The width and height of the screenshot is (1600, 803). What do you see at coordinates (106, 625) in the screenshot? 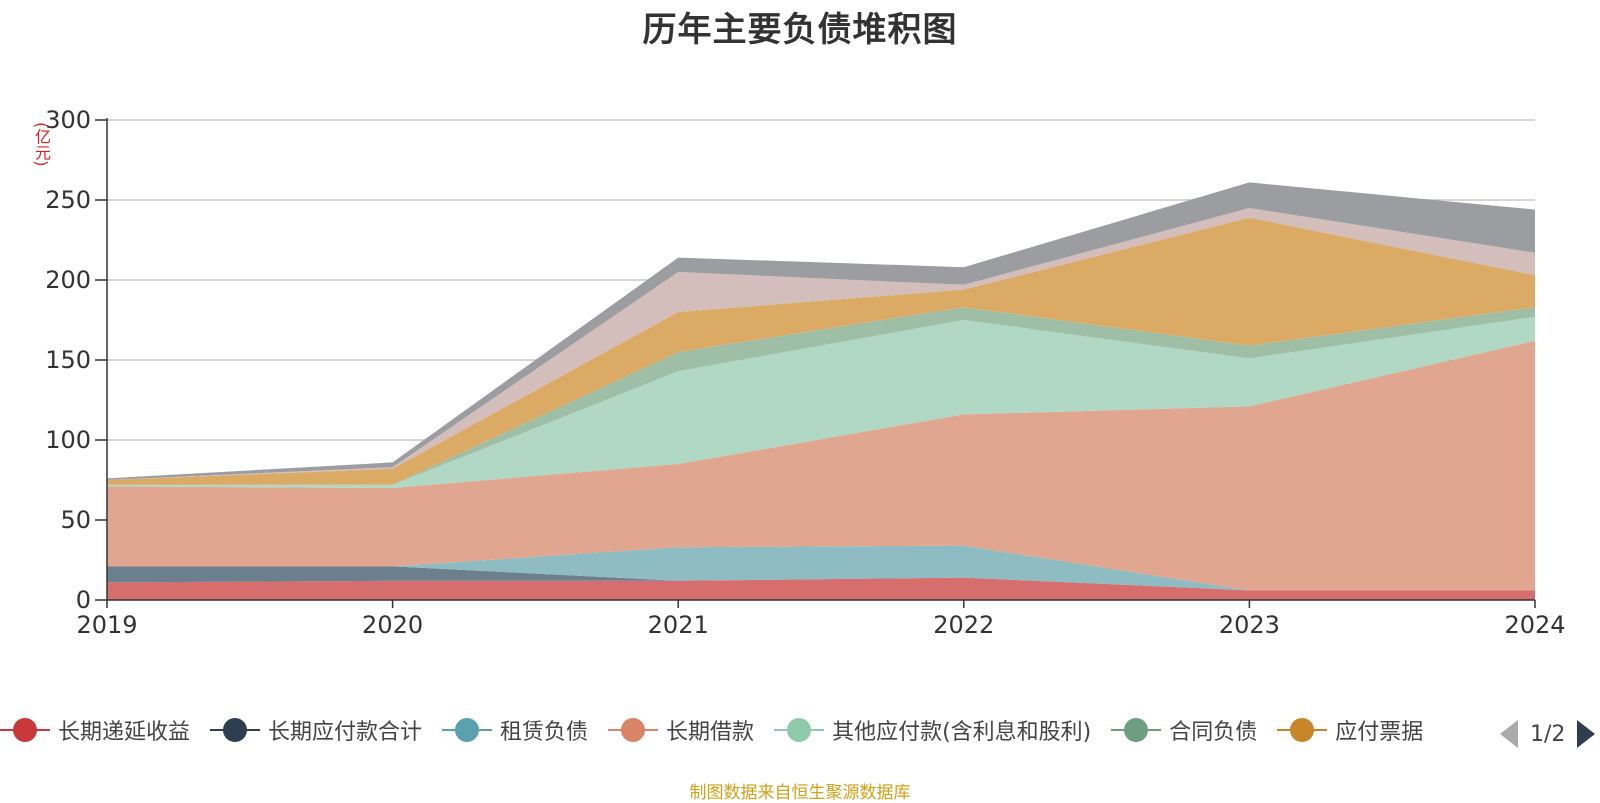
I see `x-tick-label: 2019` at bounding box center [106, 625].